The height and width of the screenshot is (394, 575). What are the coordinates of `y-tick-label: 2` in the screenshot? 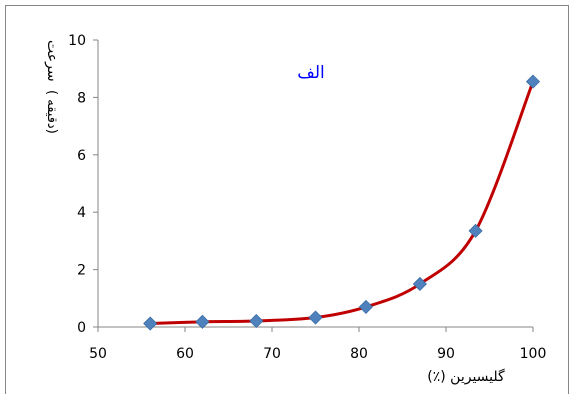 It's located at (81, 271).